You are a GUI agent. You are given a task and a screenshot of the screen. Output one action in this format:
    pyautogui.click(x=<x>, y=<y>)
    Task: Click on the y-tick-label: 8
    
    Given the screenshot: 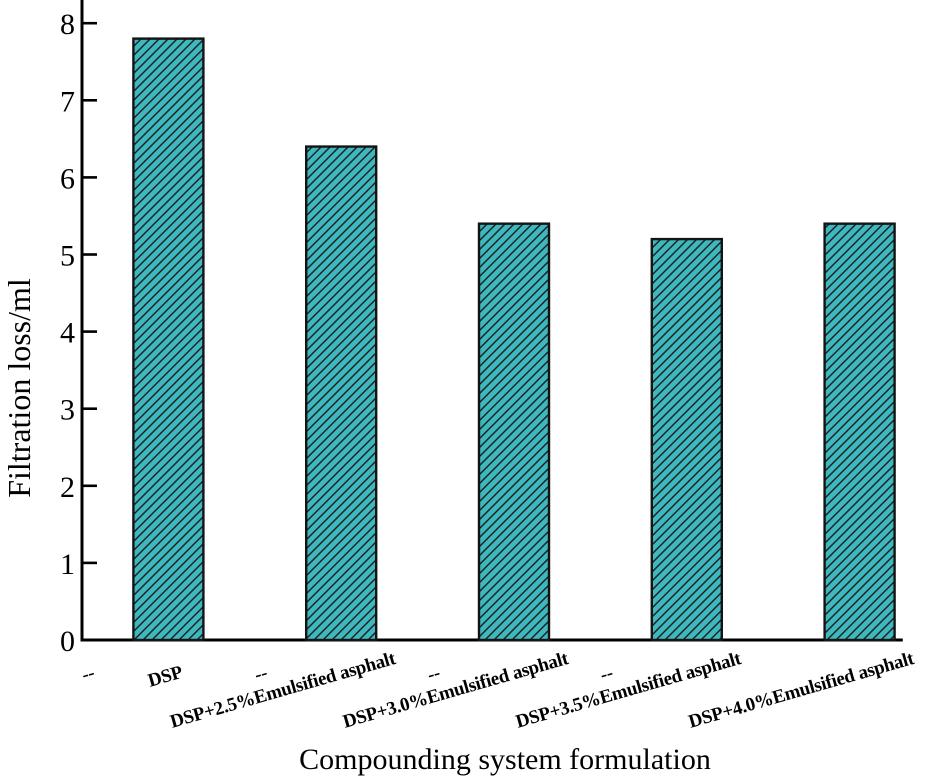 What is the action you would take?
    pyautogui.click(x=67, y=24)
    